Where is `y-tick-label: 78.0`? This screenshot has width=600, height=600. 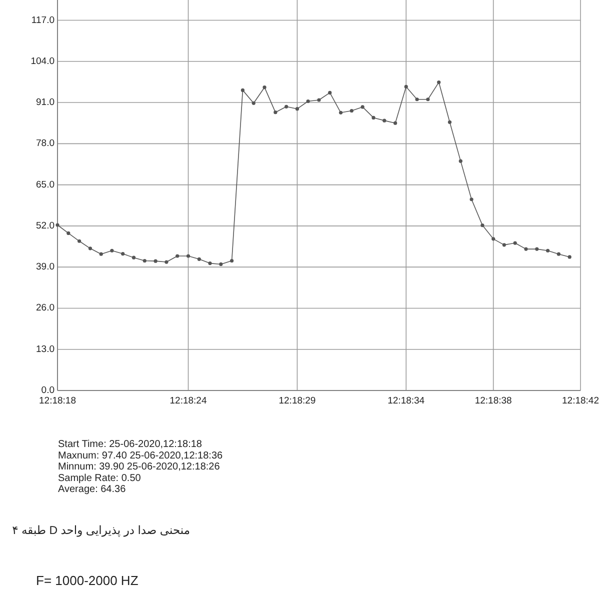 y-tick-label: 78.0 is located at coordinates (45, 144).